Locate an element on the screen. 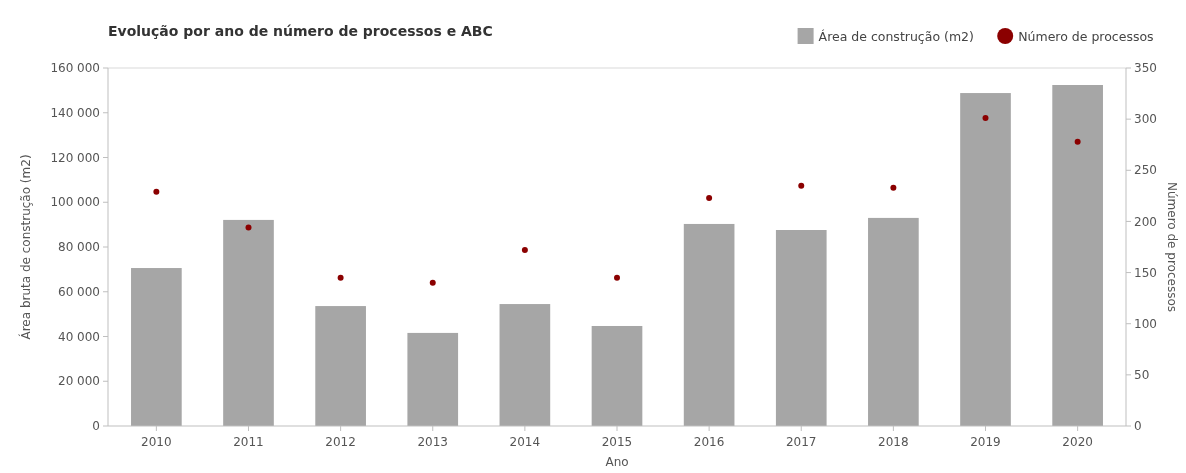 This screenshot has height=473, width=1186. y2-tick-label: 50 is located at coordinates (1142, 375).